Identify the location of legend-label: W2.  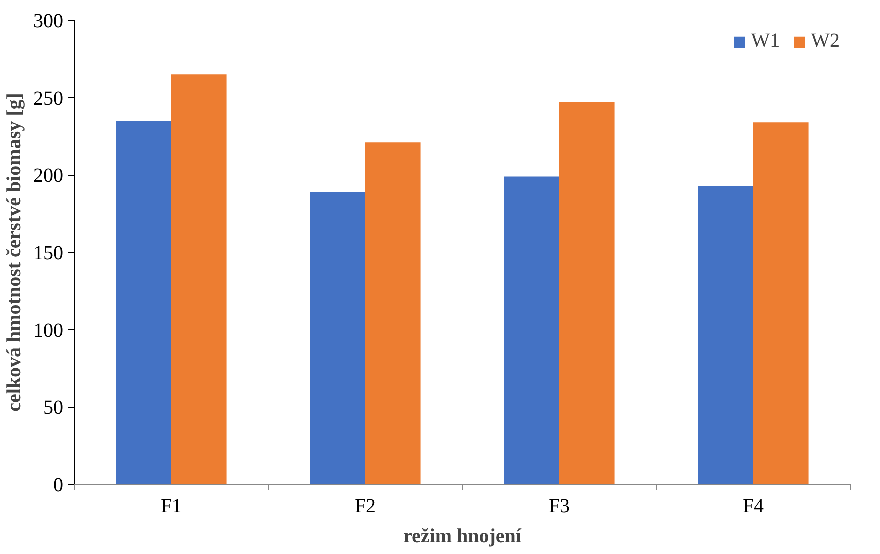
(825, 41).